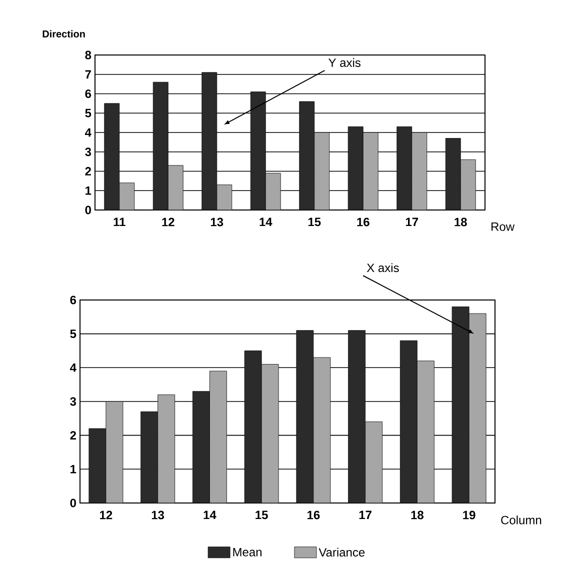 The width and height of the screenshot is (587, 577). Describe the element at coordinates (503, 226) in the screenshot. I see `x-axis-title: Row` at that location.